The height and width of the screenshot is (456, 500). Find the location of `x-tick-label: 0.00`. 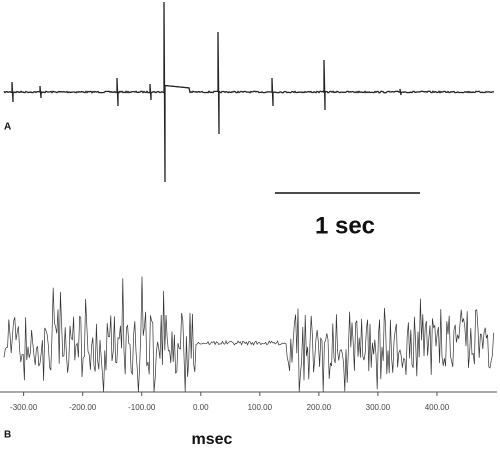

x-tick-label: 0.00 is located at coordinates (201, 407).